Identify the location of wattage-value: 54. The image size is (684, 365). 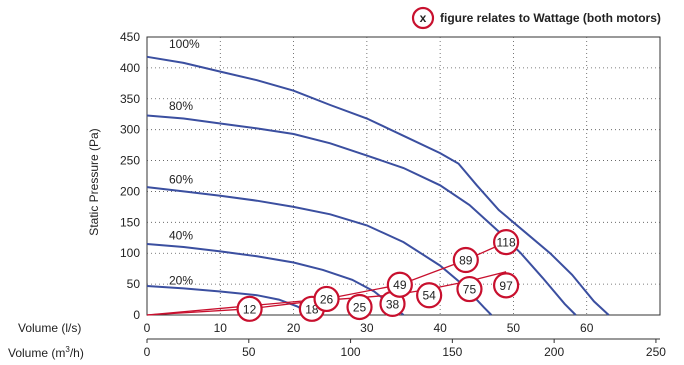
(429, 296).